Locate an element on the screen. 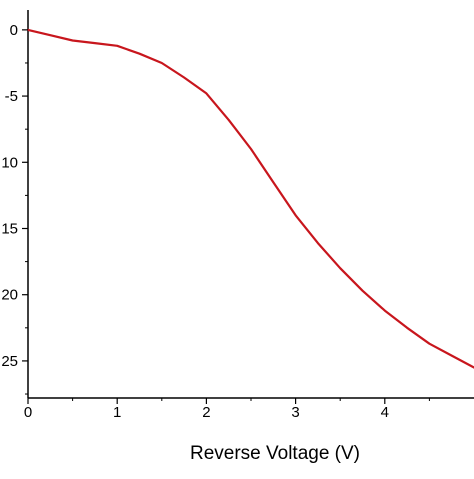 The image size is (474, 479). x-axis-title: Reverse Voltage (V) is located at coordinates (275, 453).